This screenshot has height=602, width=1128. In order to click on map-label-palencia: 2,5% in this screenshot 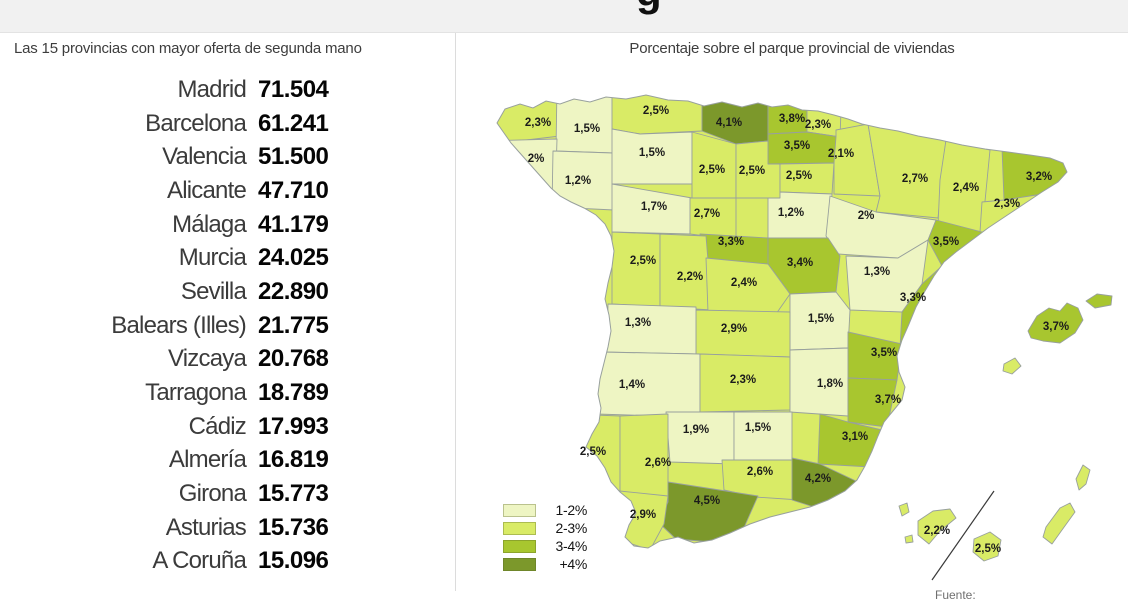, I will do `click(712, 170)`.